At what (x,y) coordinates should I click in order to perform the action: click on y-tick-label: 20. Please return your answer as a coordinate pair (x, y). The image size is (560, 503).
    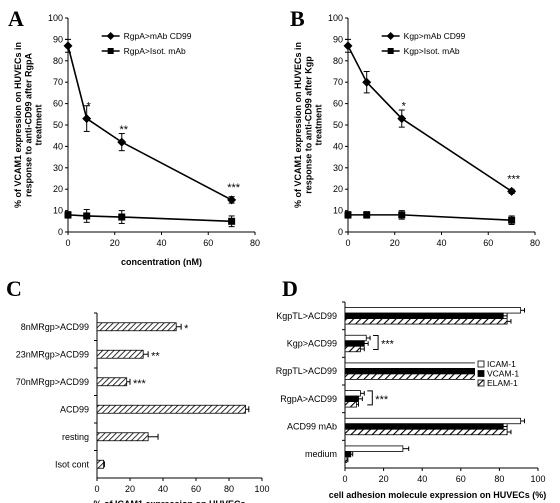
    Looking at the image, I should click on (58, 189).